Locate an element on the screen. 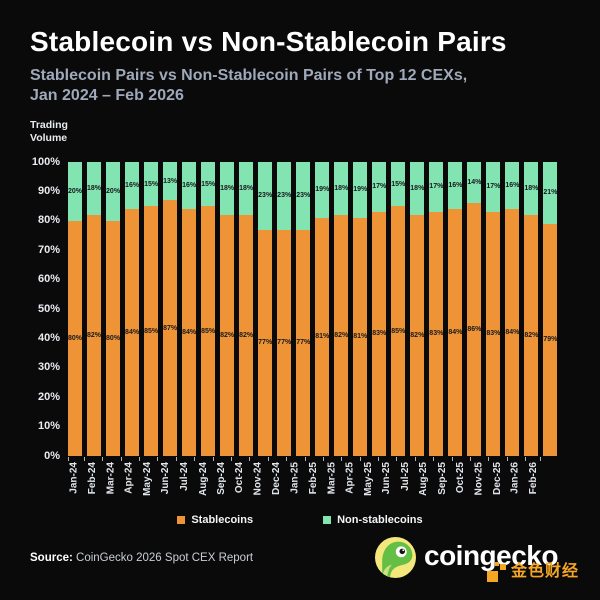 The height and width of the screenshot is (600, 600). x-axis-label: May-25 is located at coordinates (368, 479).